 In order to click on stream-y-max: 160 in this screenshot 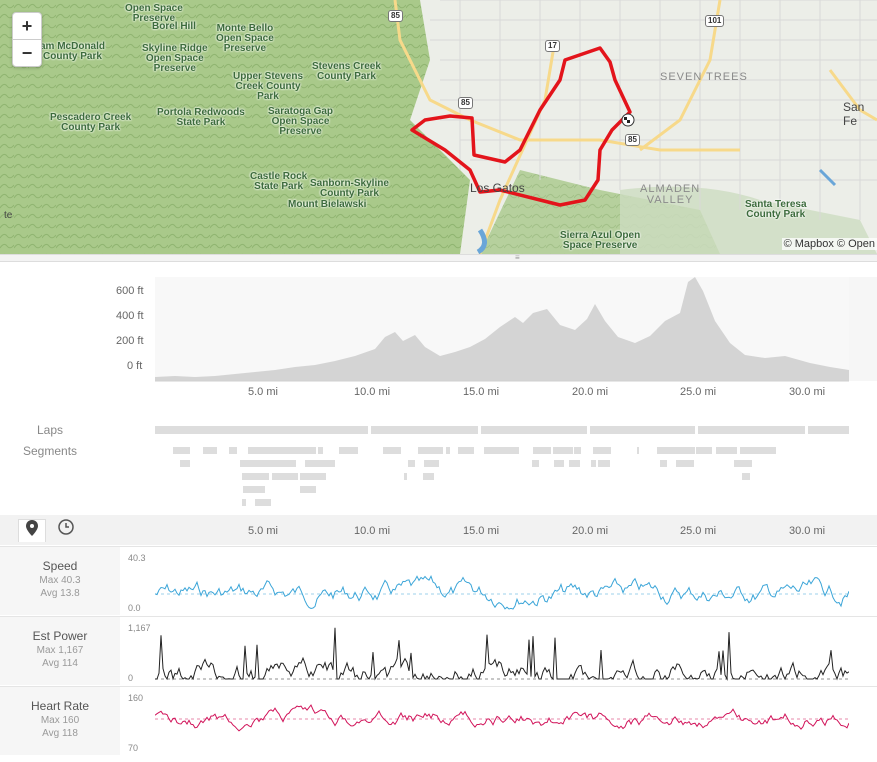, I will do `click(136, 698)`.